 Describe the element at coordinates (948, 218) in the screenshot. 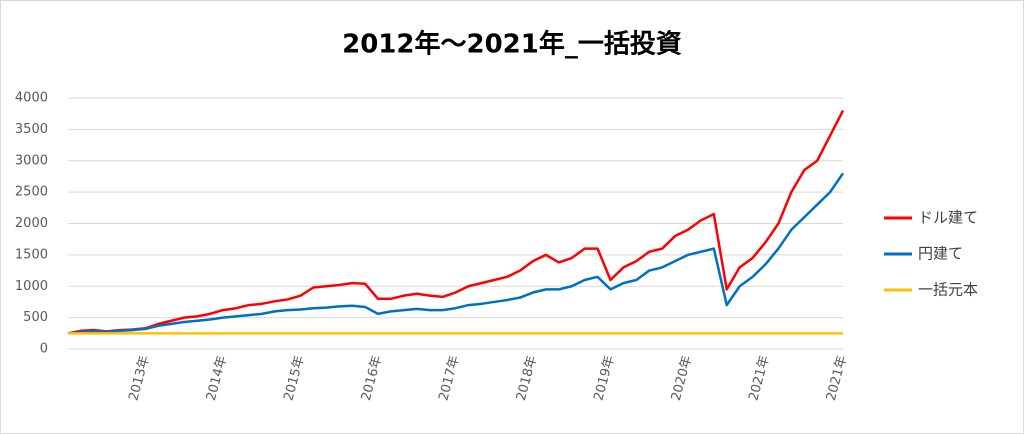

I see `legend-label: ドル建て` at that location.